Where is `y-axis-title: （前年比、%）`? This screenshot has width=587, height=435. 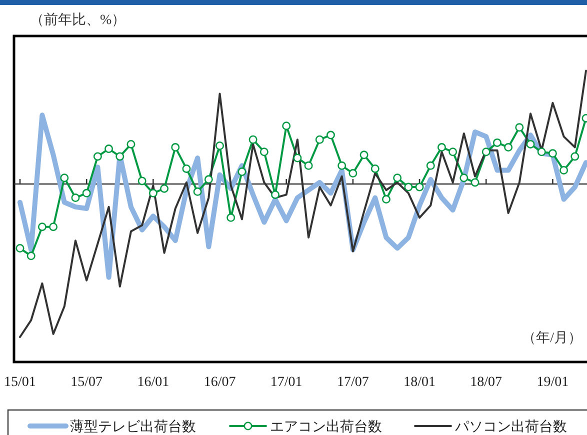
y-axis-title: （前年比、%） is located at coordinates (78, 20).